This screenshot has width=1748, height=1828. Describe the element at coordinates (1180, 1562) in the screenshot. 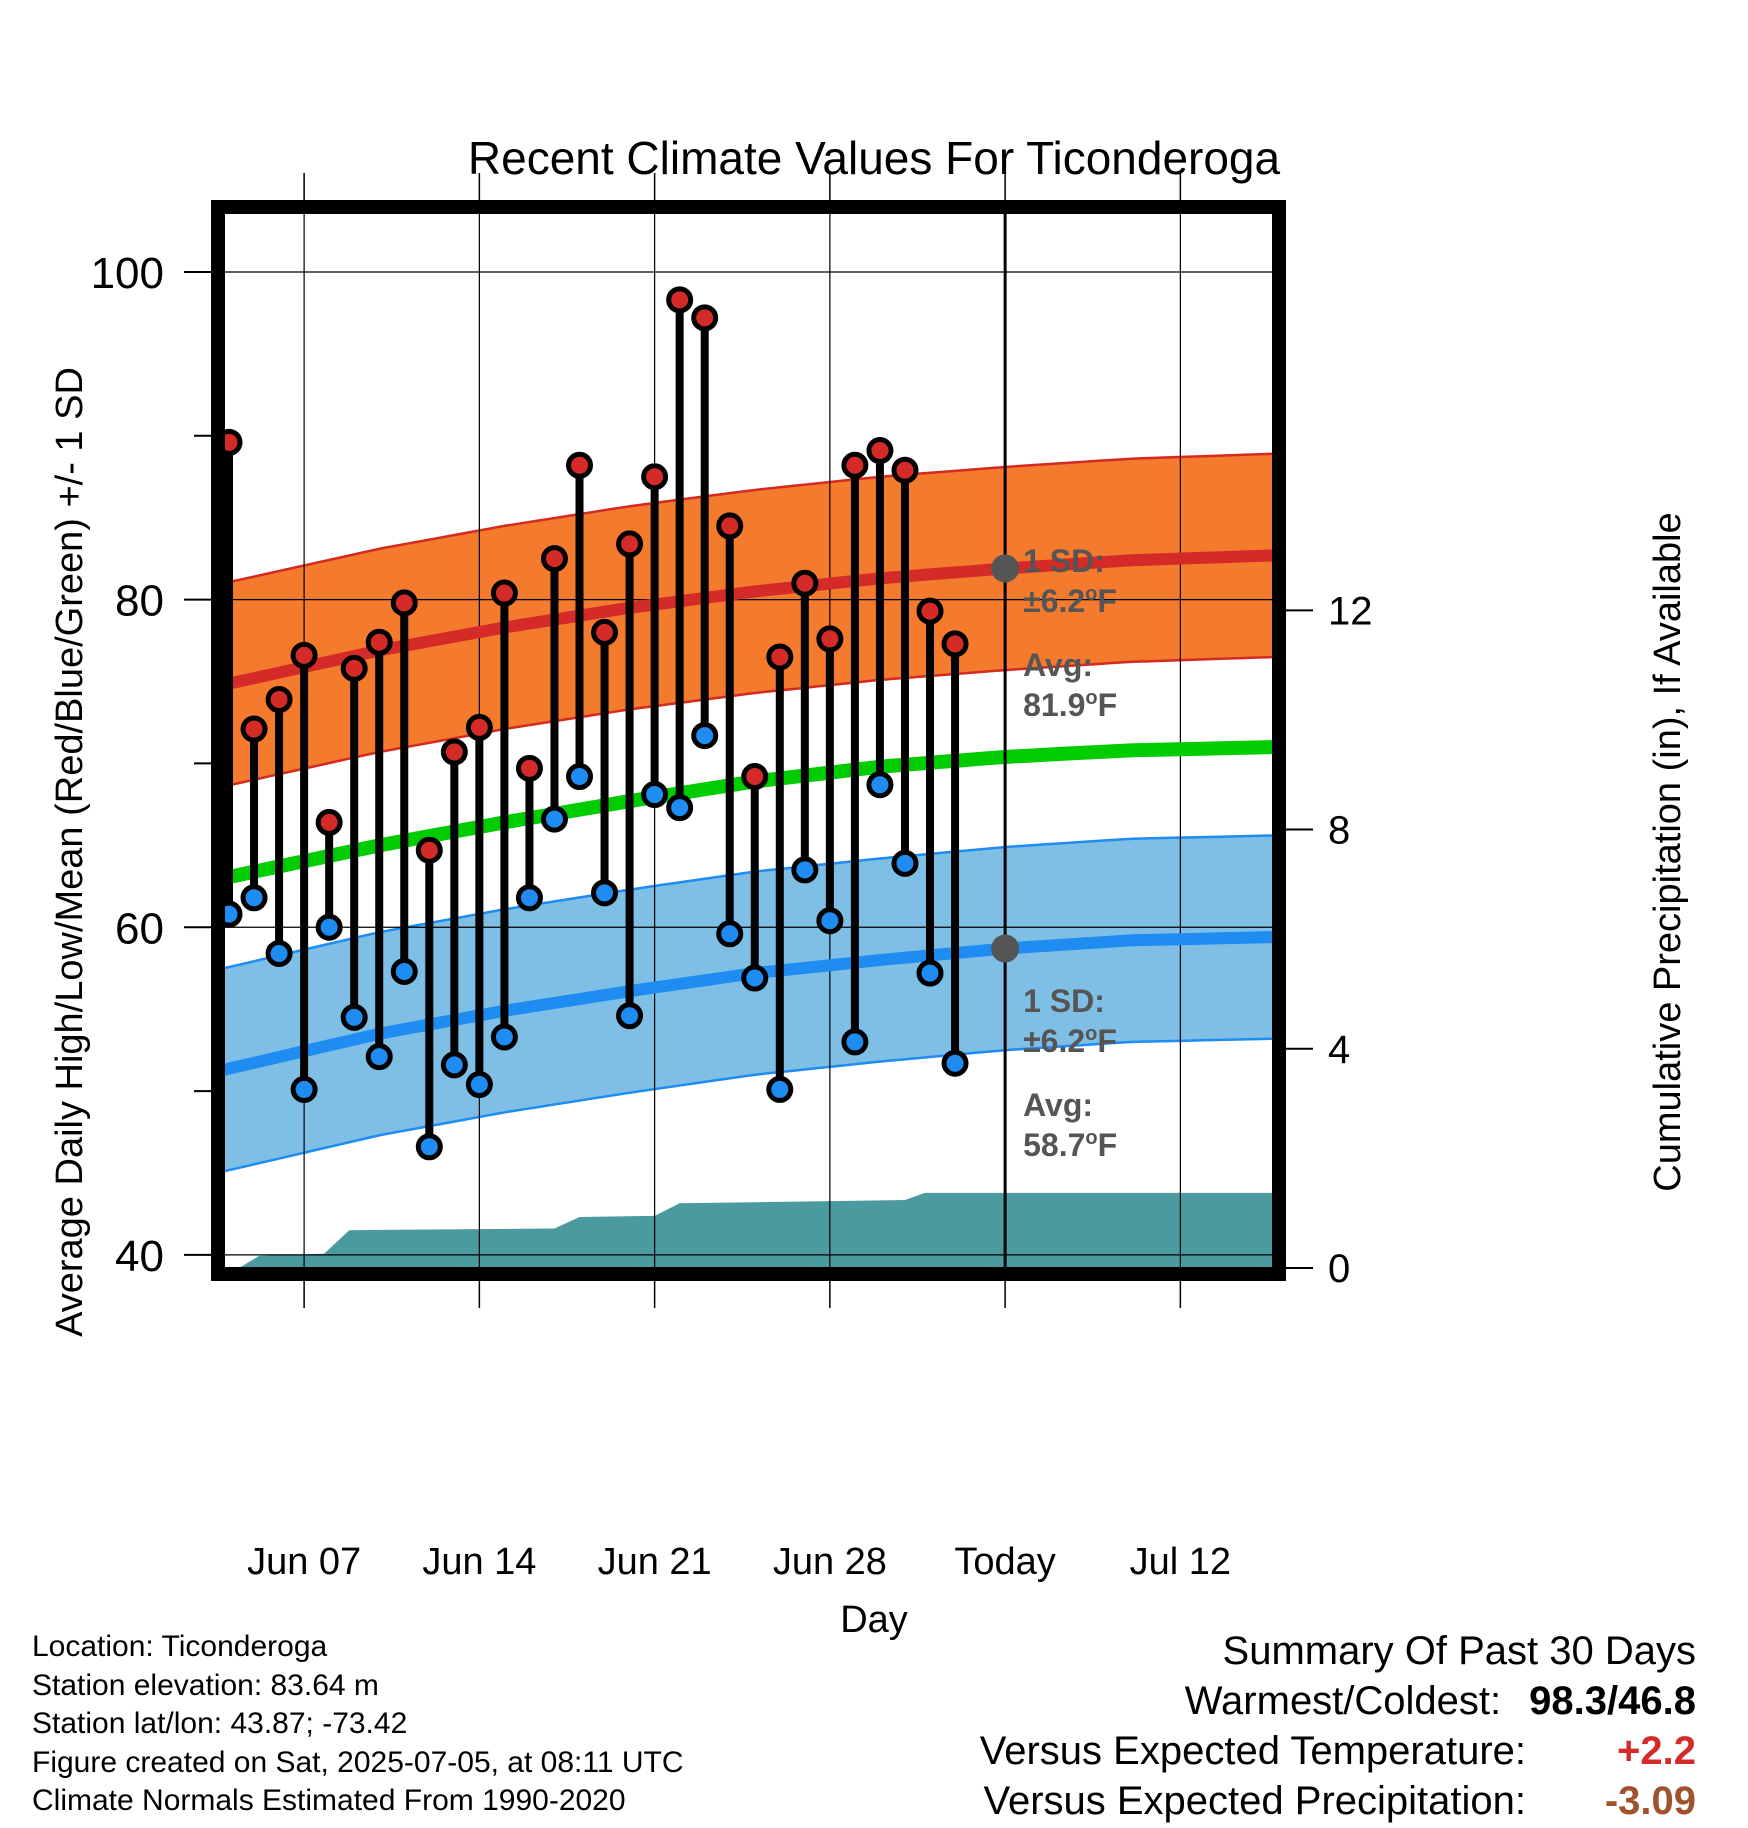

I see `x-tick-label: Jul 12` at that location.